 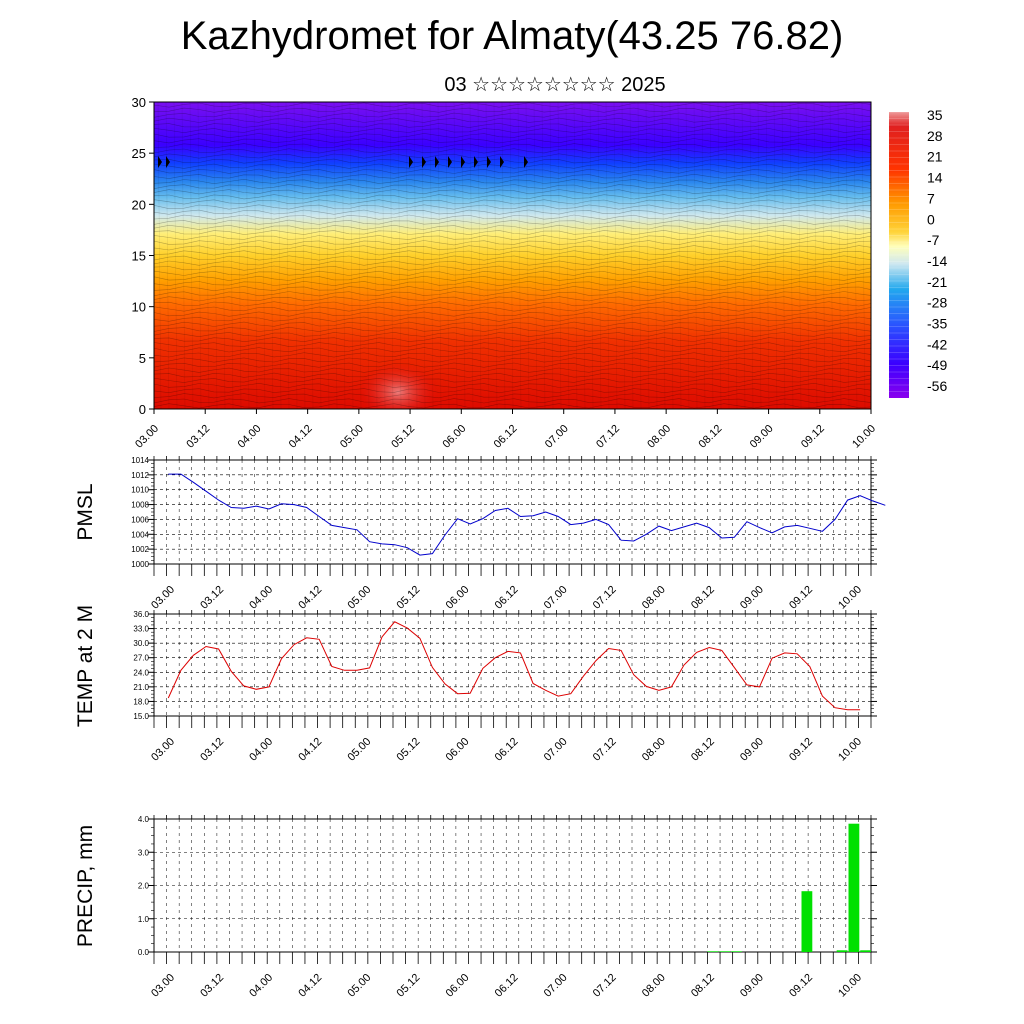 I want to click on page-title: Kazhydromet for Almaty(43.25 76.82), so click(x=512, y=36).